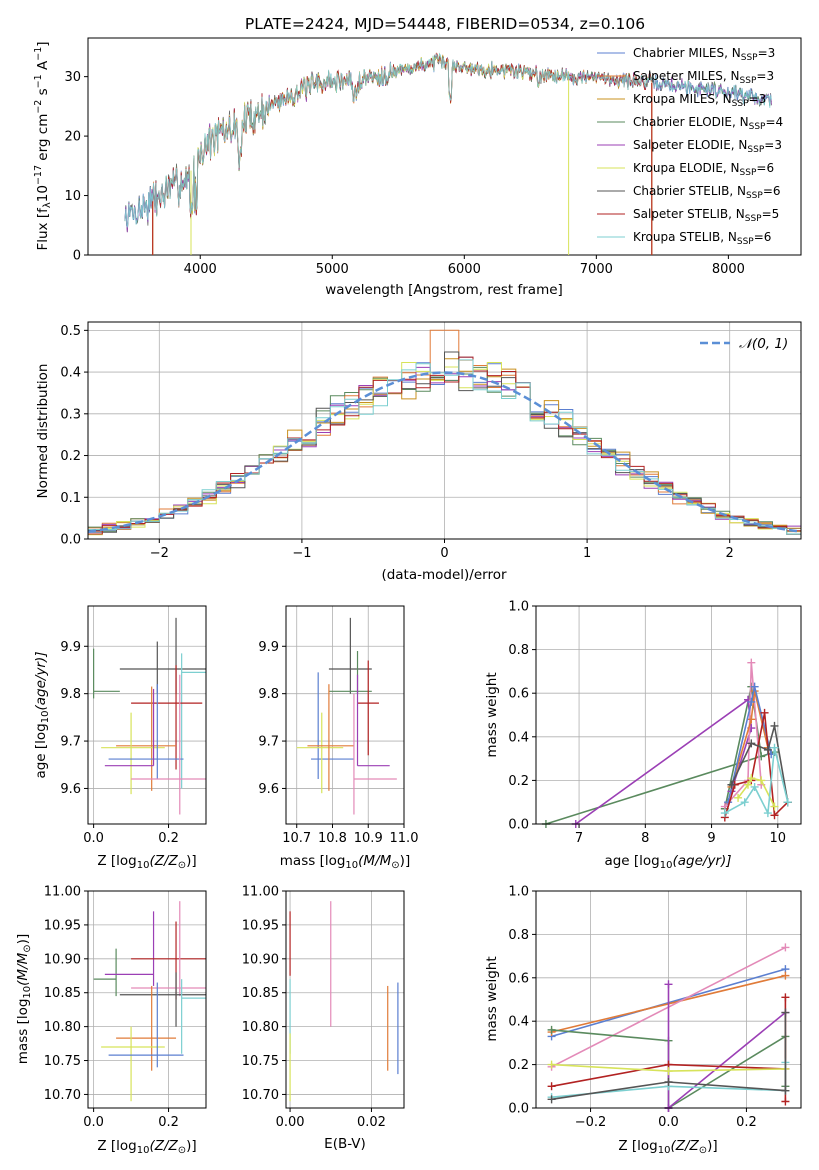  What do you see at coordinates (168, 1122) in the screenshot?
I see `x-tick-label: 0.2` at bounding box center [168, 1122].